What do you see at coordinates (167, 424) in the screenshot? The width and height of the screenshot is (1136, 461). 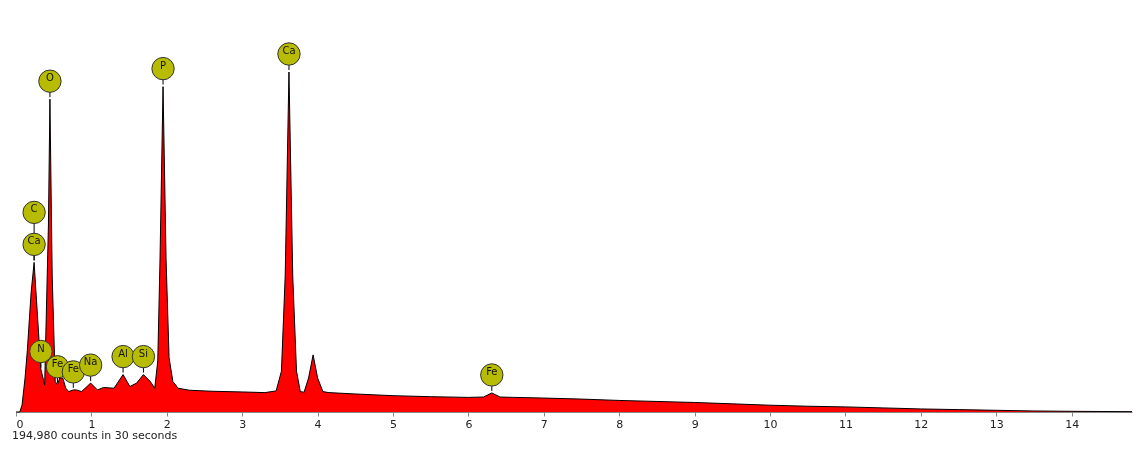 I see `x-tick-label: 2` at bounding box center [167, 424].